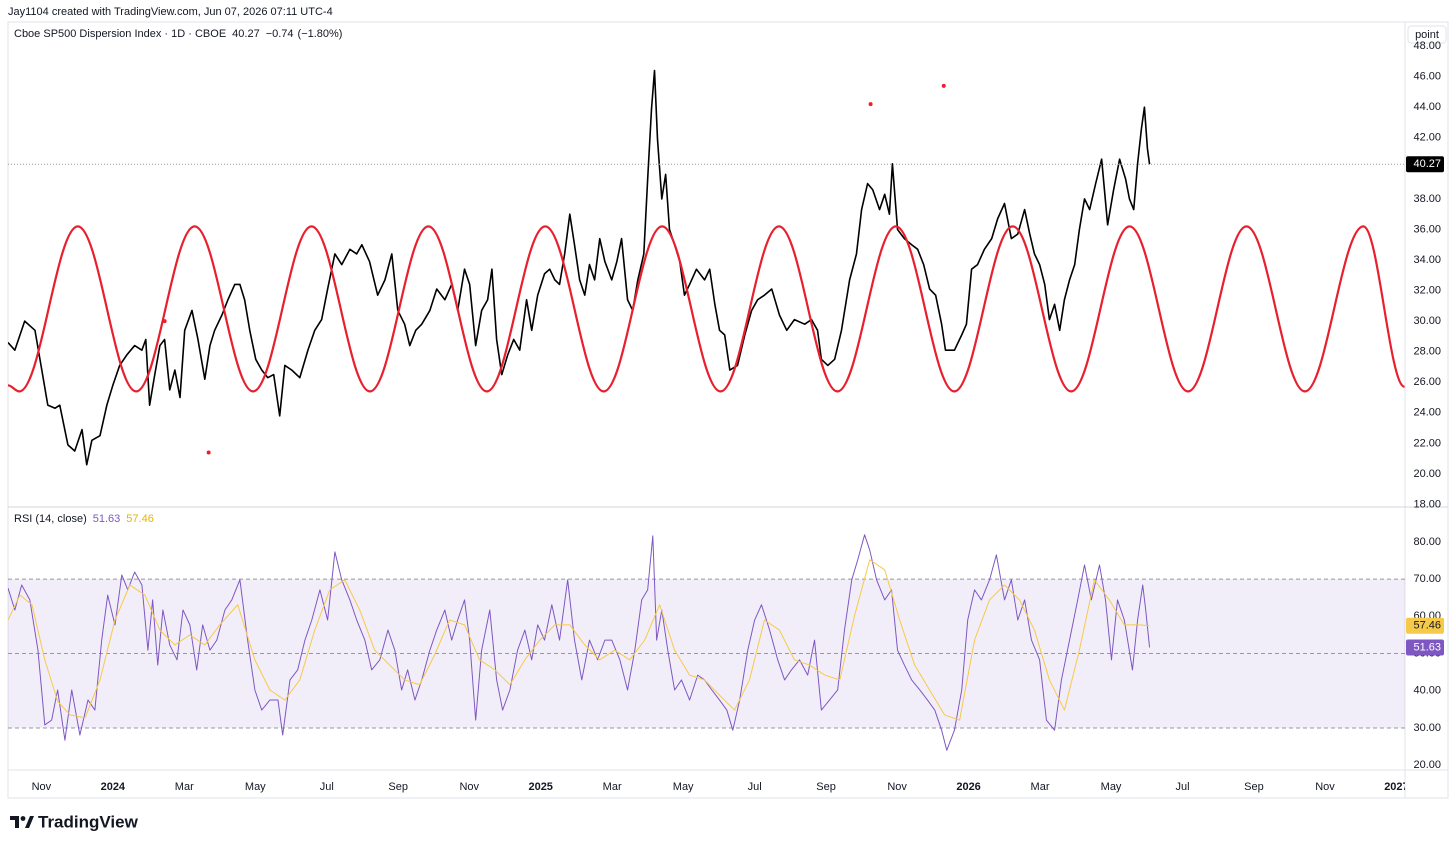  Describe the element at coordinates (1427, 579) in the screenshot. I see `y-tick-label: 70.00` at that location.